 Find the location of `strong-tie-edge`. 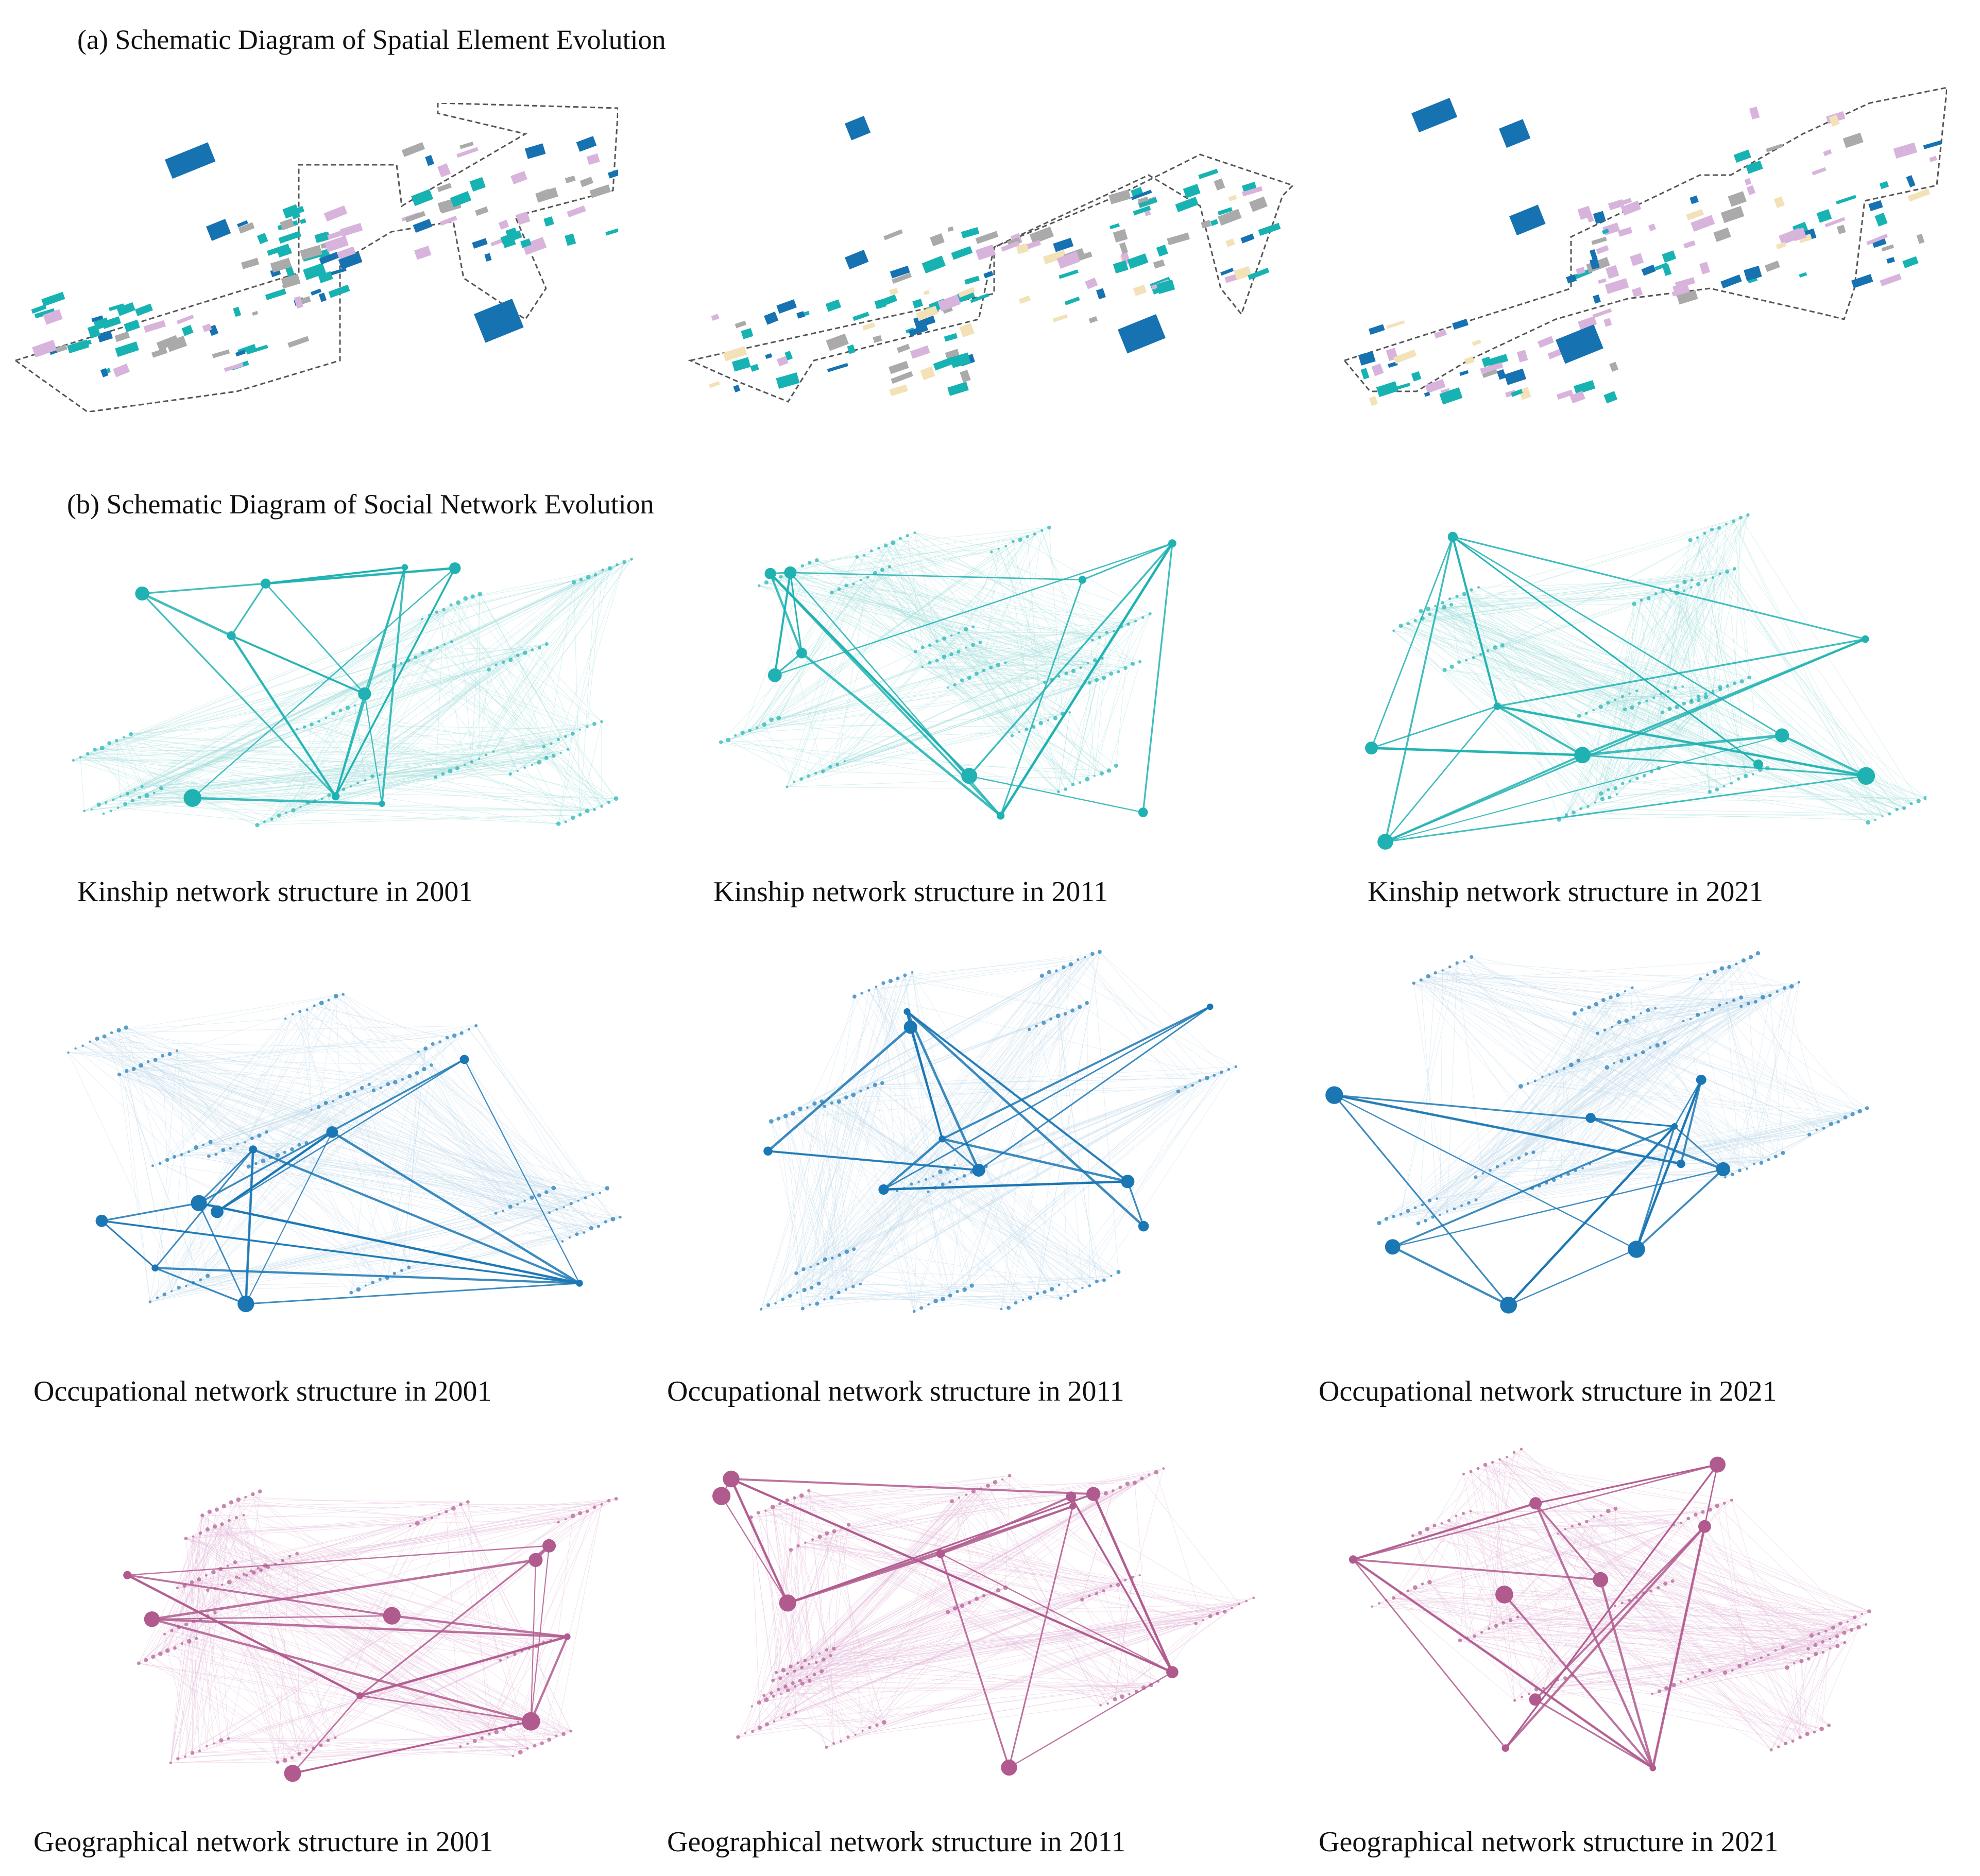

strong-tie-edge is located at coordinates (480, 1626).